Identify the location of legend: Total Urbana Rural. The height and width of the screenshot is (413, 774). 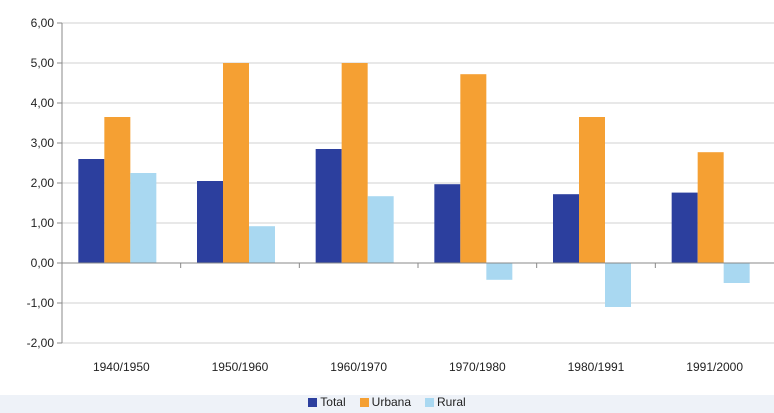
(387, 402).